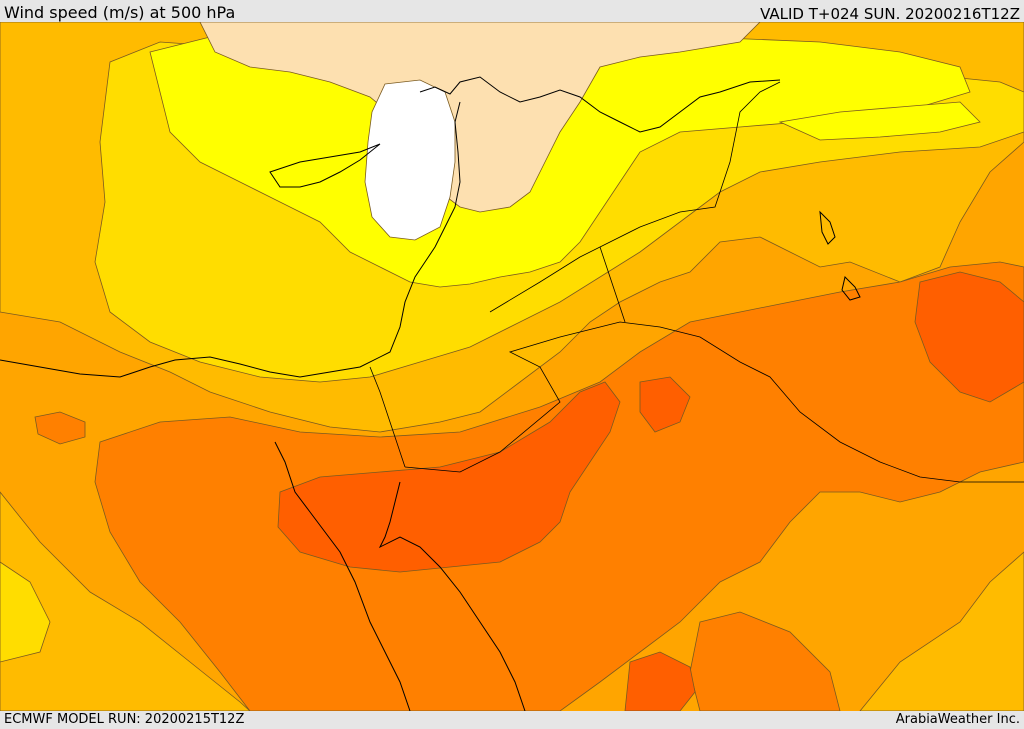 Image resolution: width=1024 pixels, height=729 pixels. Describe the element at coordinates (941, 631) in the screenshot. I see `band-40-50-southeast` at that location.